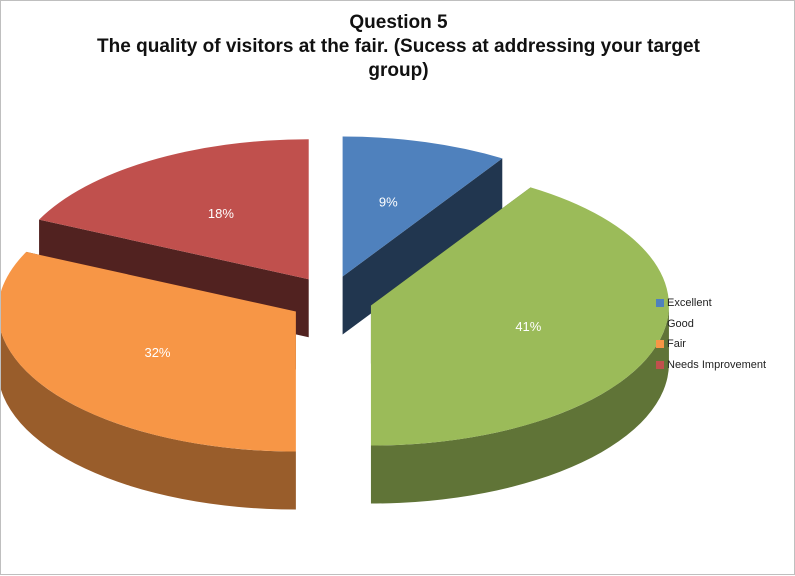 Image resolution: width=795 pixels, height=576 pixels. I want to click on legend-label-excellent: Excellent, so click(689, 303).